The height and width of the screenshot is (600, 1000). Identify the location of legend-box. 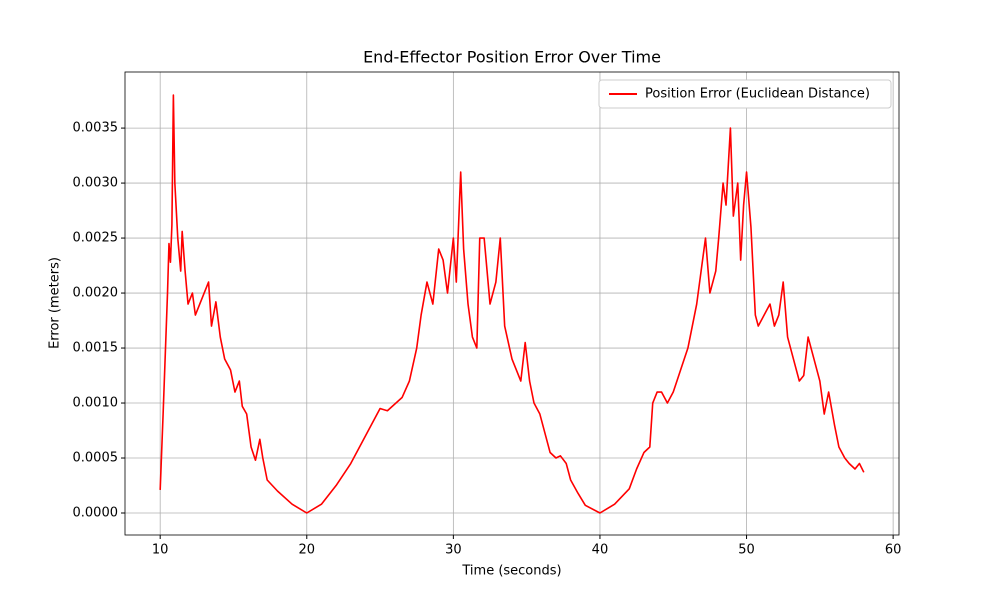
(745, 94).